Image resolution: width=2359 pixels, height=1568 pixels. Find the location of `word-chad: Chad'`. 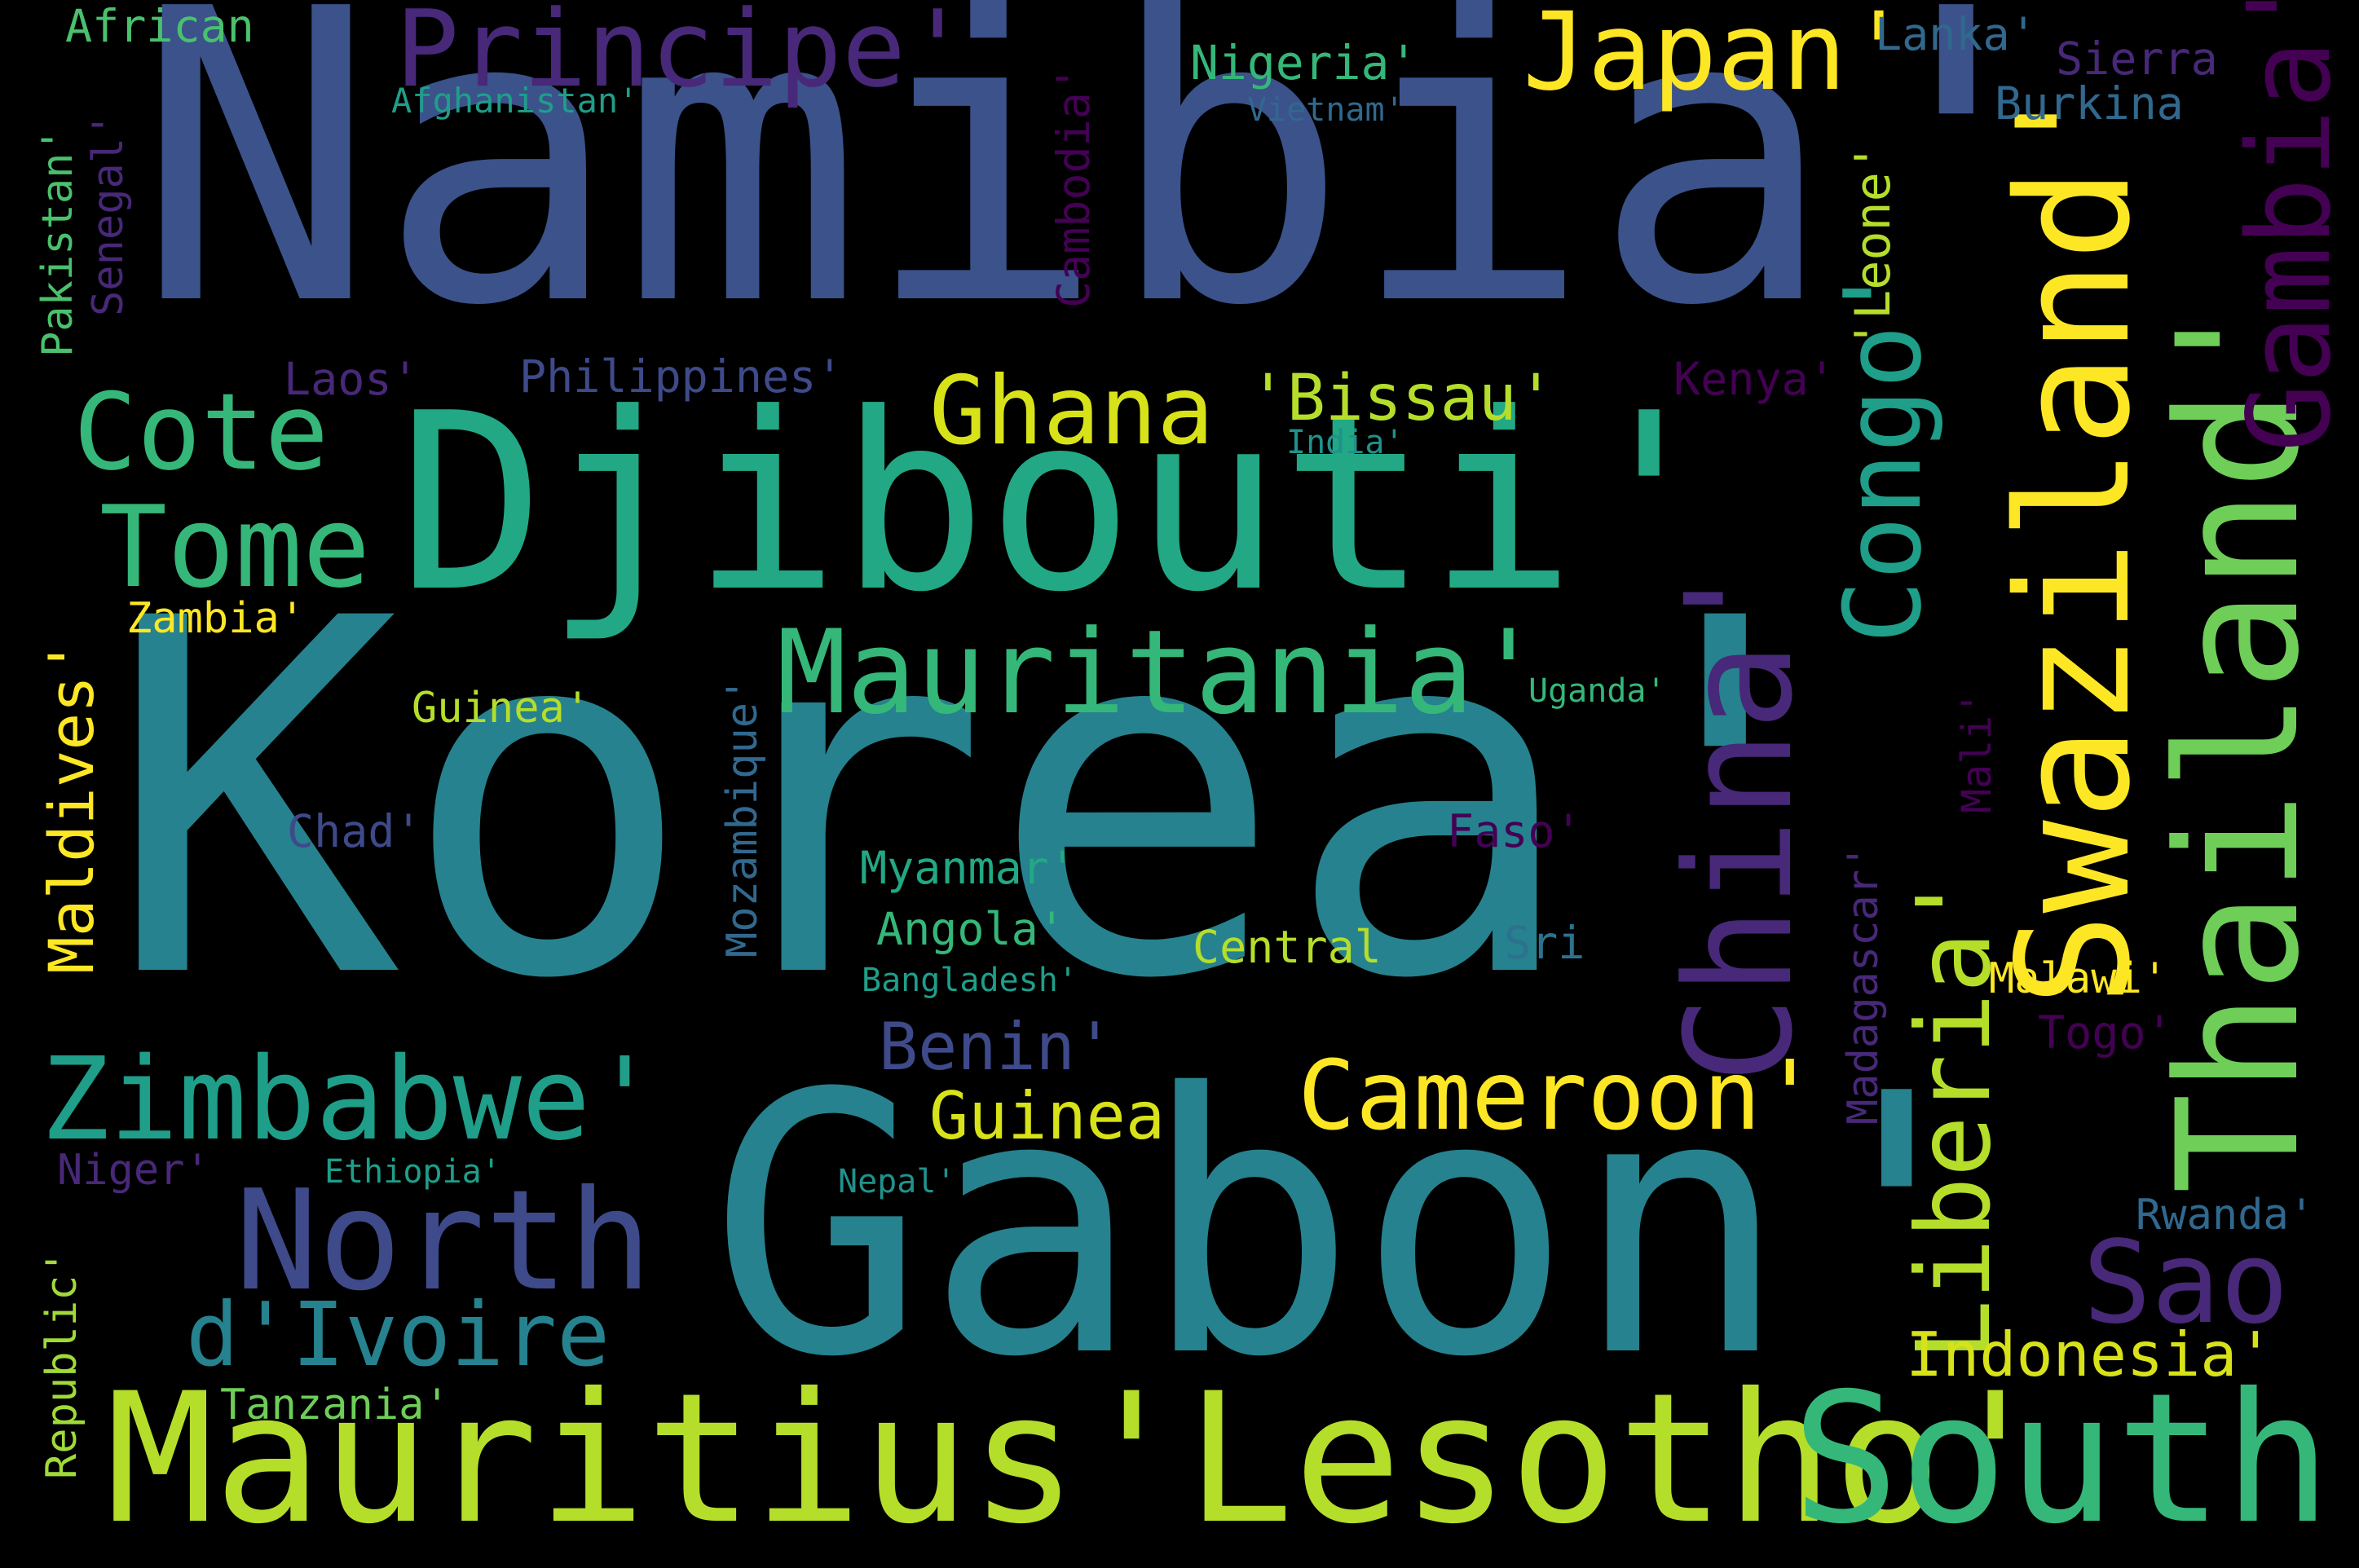

word-chad: Chad' is located at coordinates (354, 831).